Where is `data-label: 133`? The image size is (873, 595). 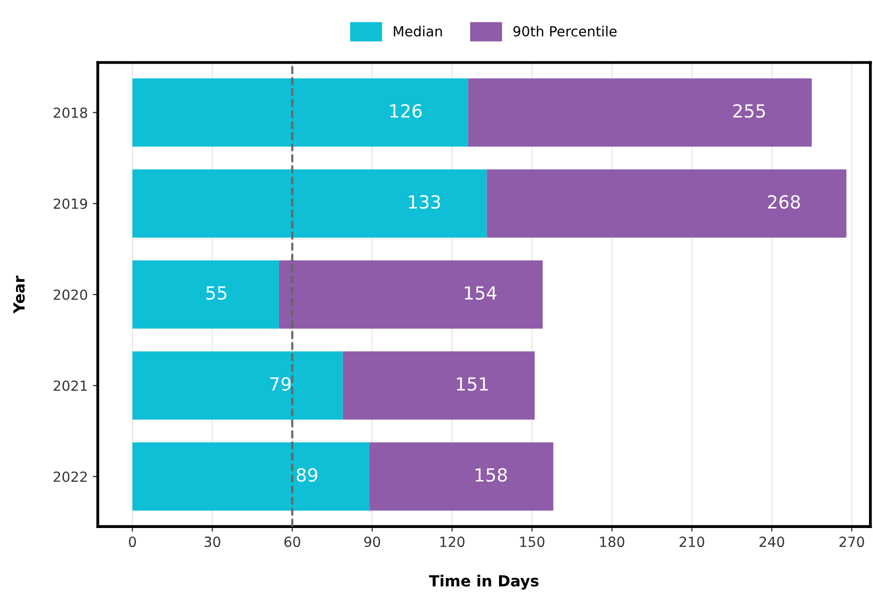 data-label: 133 is located at coordinates (424, 202).